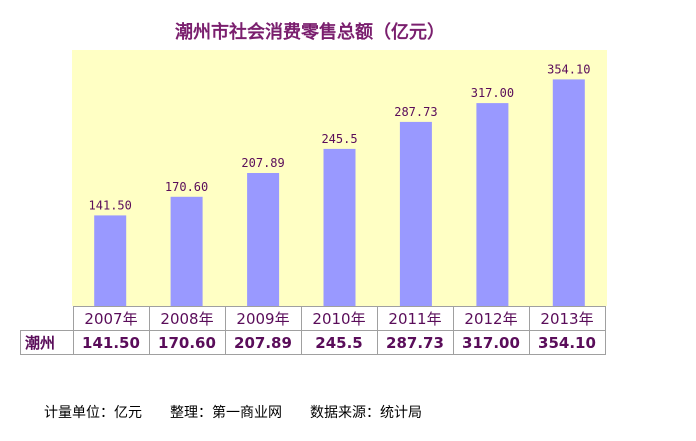  What do you see at coordinates (226, 413) in the screenshot?
I see `editor-note: 整理：第一商业网` at bounding box center [226, 413].